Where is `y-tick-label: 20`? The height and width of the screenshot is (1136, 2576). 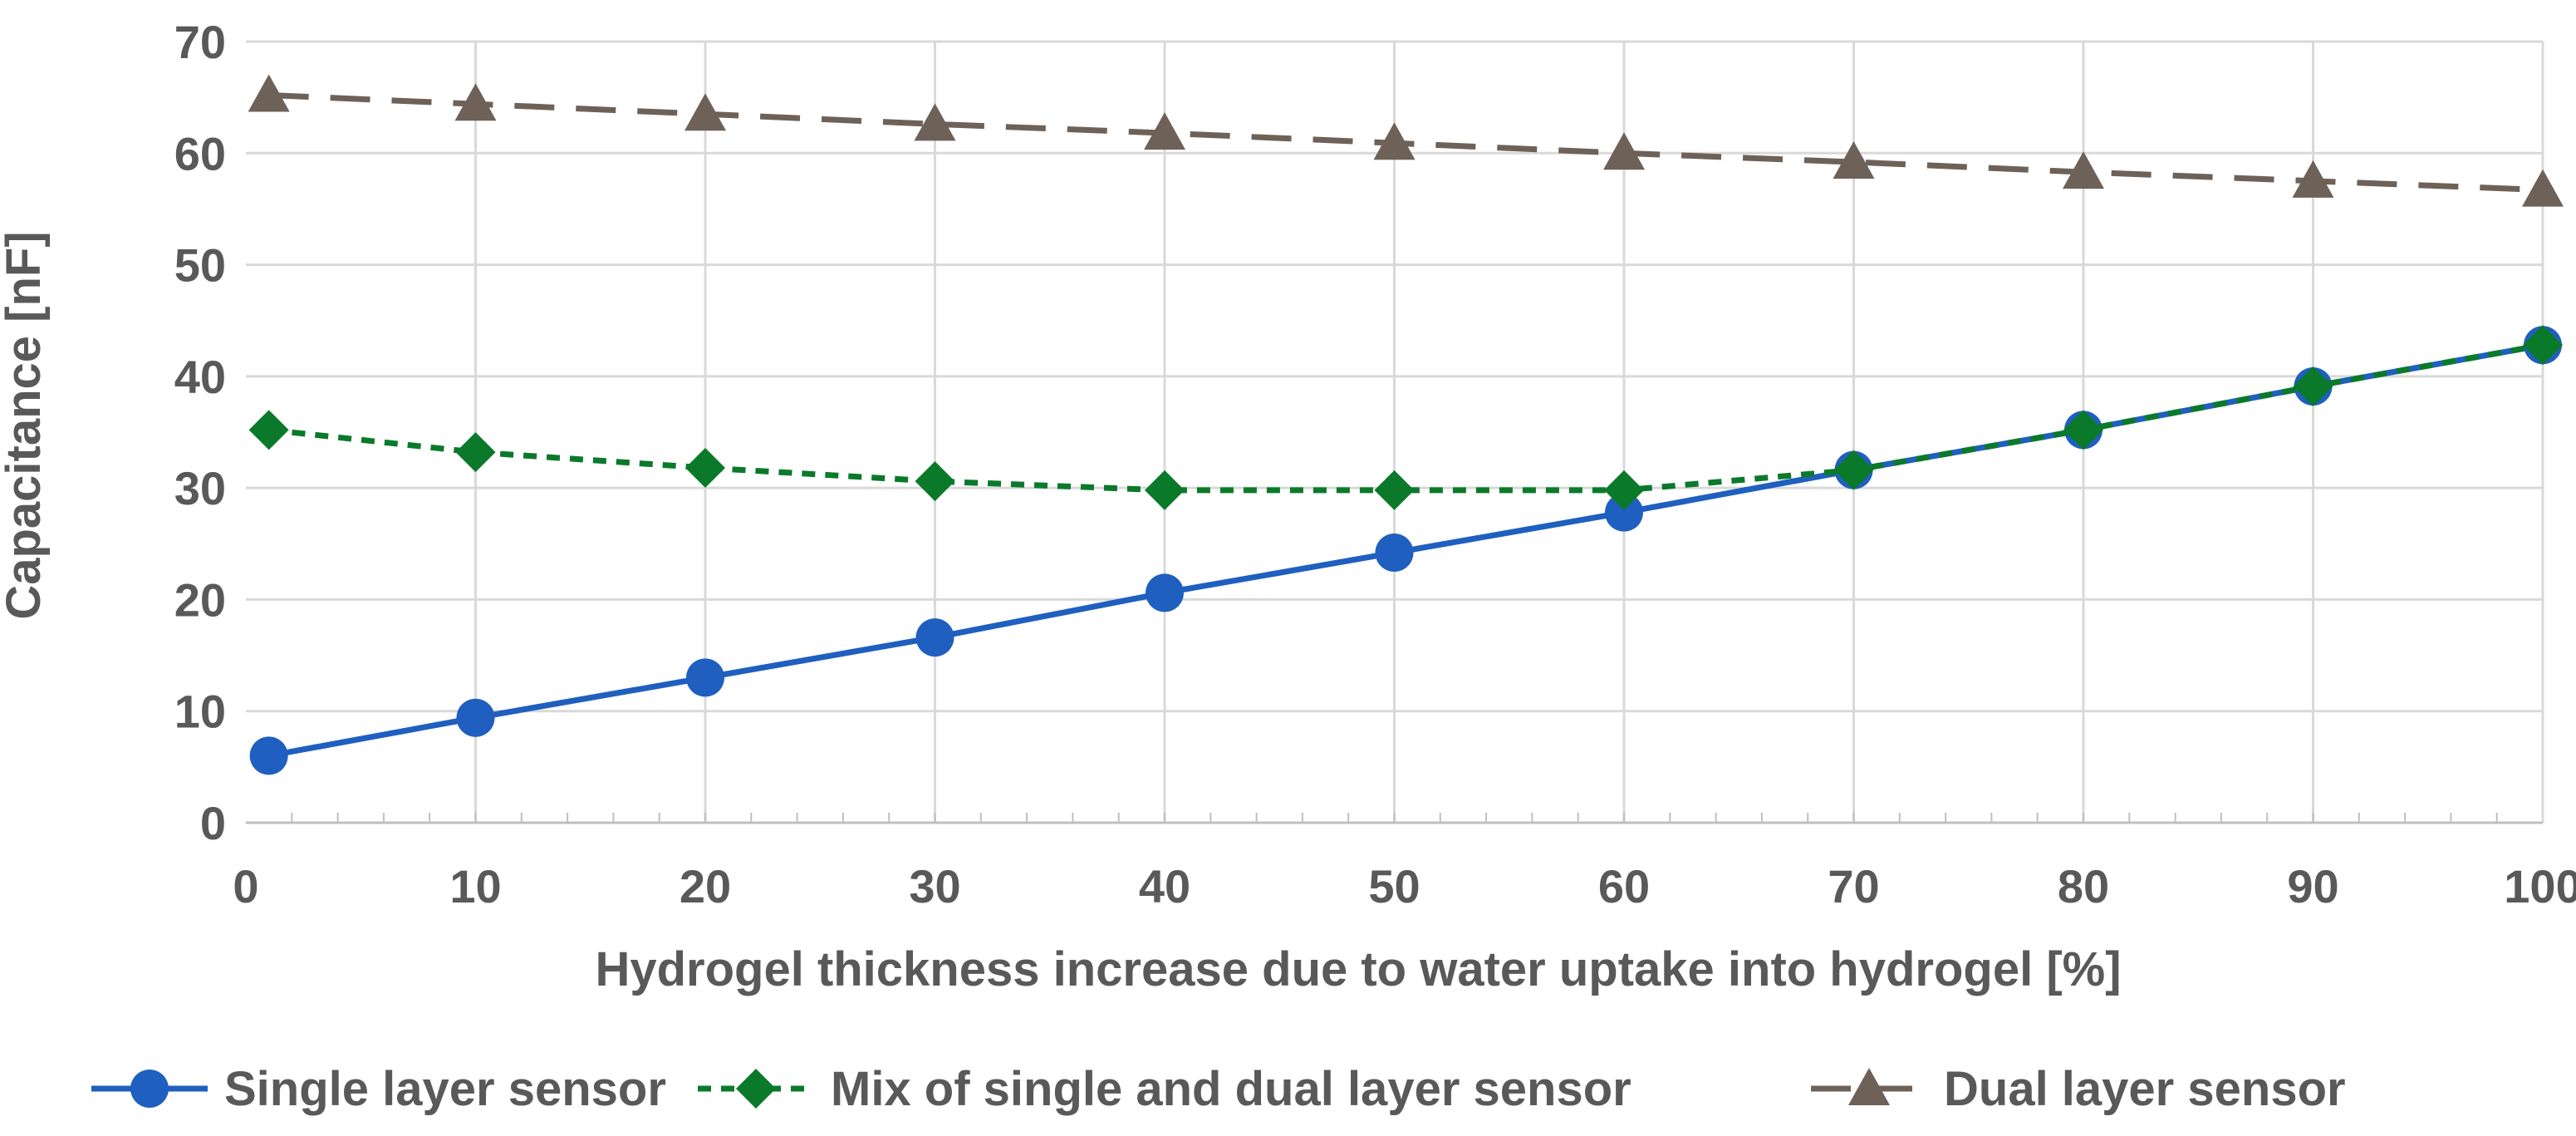 y-tick-label: 20 is located at coordinates (200, 599).